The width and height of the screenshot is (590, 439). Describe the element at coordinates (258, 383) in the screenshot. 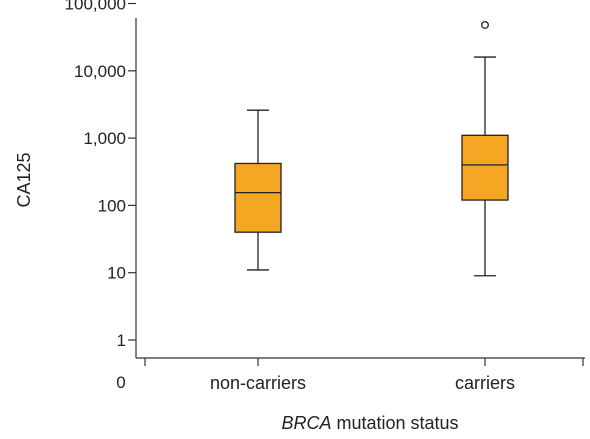

I see `x-category-label: non-carriers` at that location.